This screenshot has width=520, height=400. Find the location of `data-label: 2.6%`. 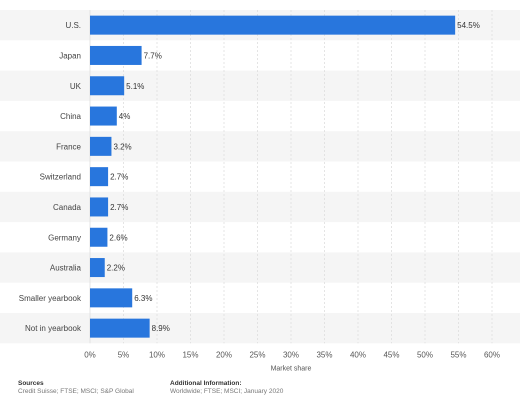

data-label: 2.6% is located at coordinates (118, 237).